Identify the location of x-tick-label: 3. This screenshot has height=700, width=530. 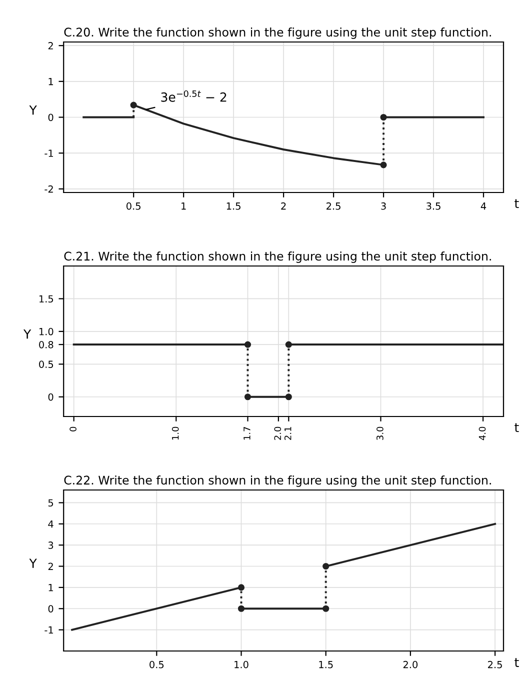
(383, 206).